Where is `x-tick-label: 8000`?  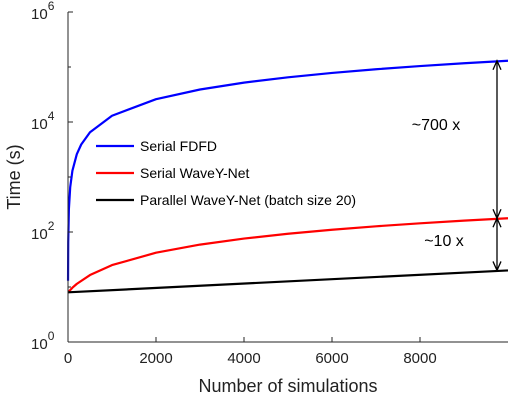
x-tick-label: 8000 is located at coordinates (419, 358).